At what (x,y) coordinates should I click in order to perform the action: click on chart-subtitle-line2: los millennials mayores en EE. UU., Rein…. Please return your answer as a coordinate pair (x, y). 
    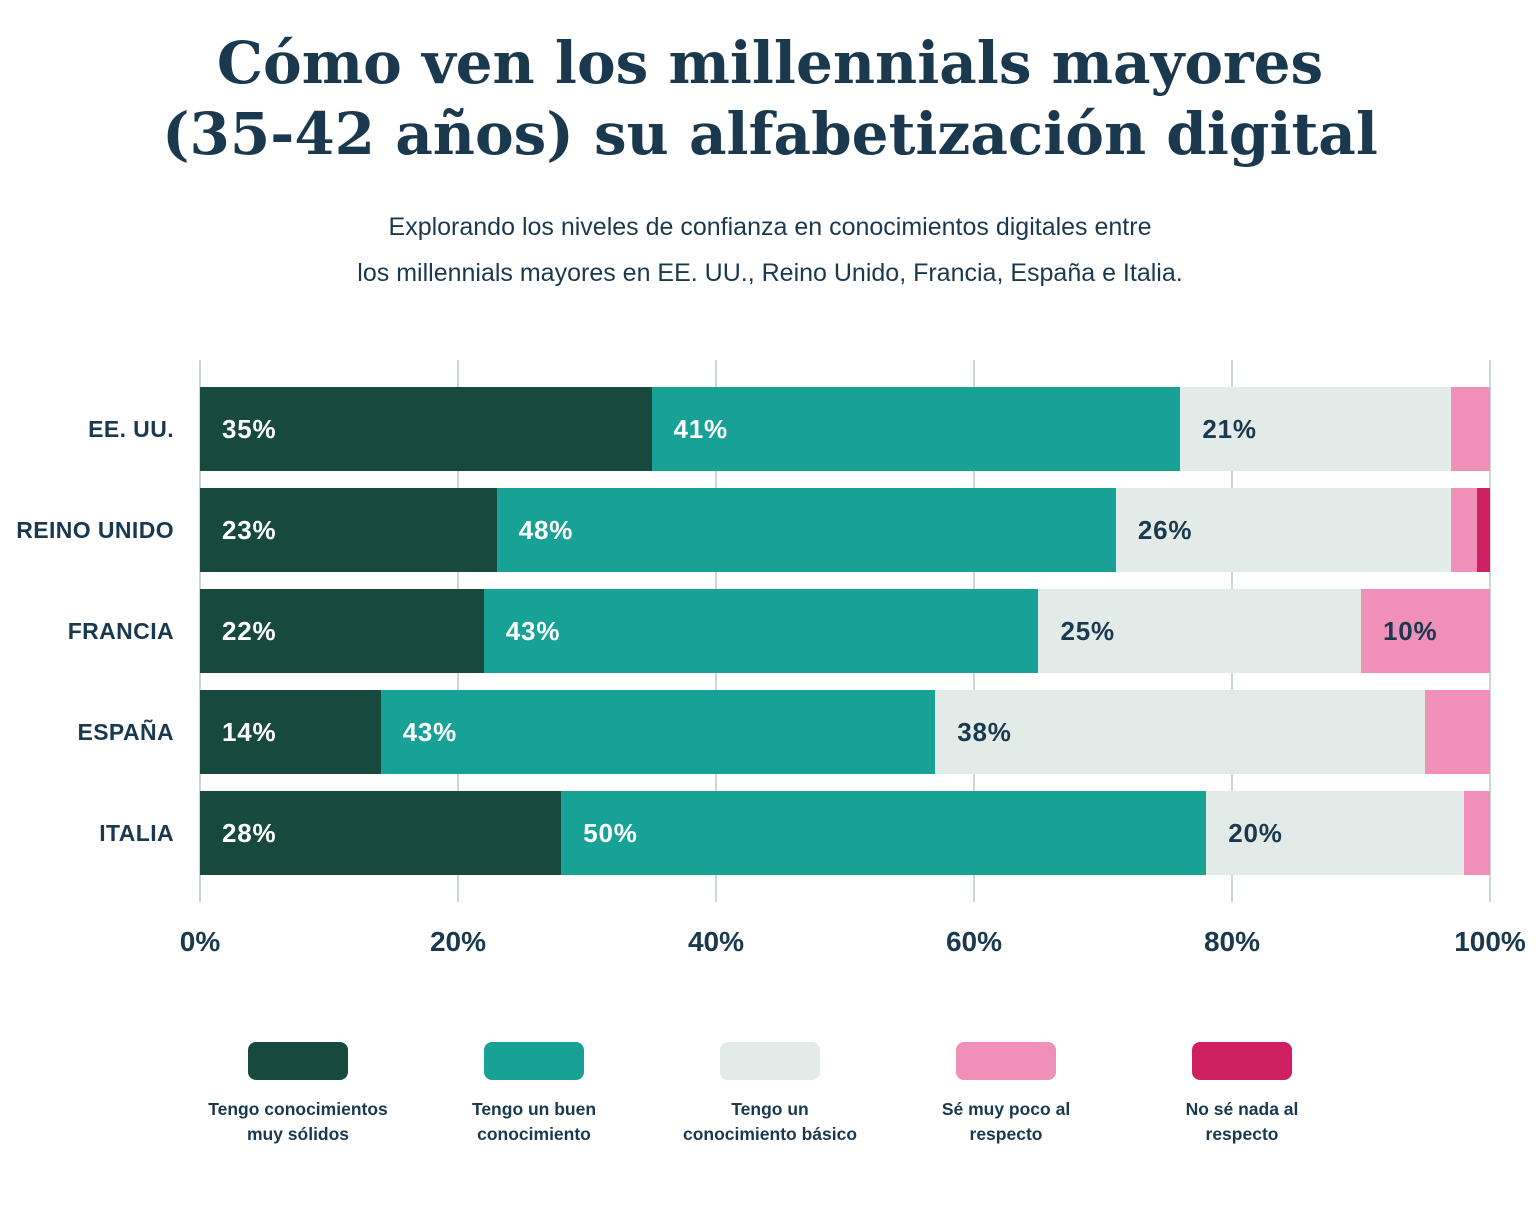
    Looking at the image, I should click on (770, 272).